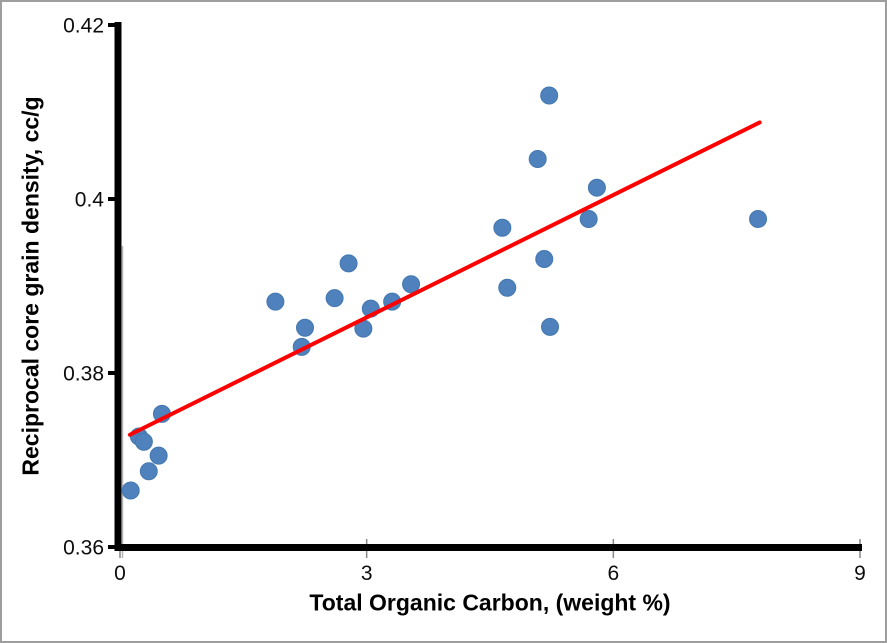 Image resolution: width=887 pixels, height=643 pixels. I want to click on y-tick-label: 0.36, so click(83, 548).